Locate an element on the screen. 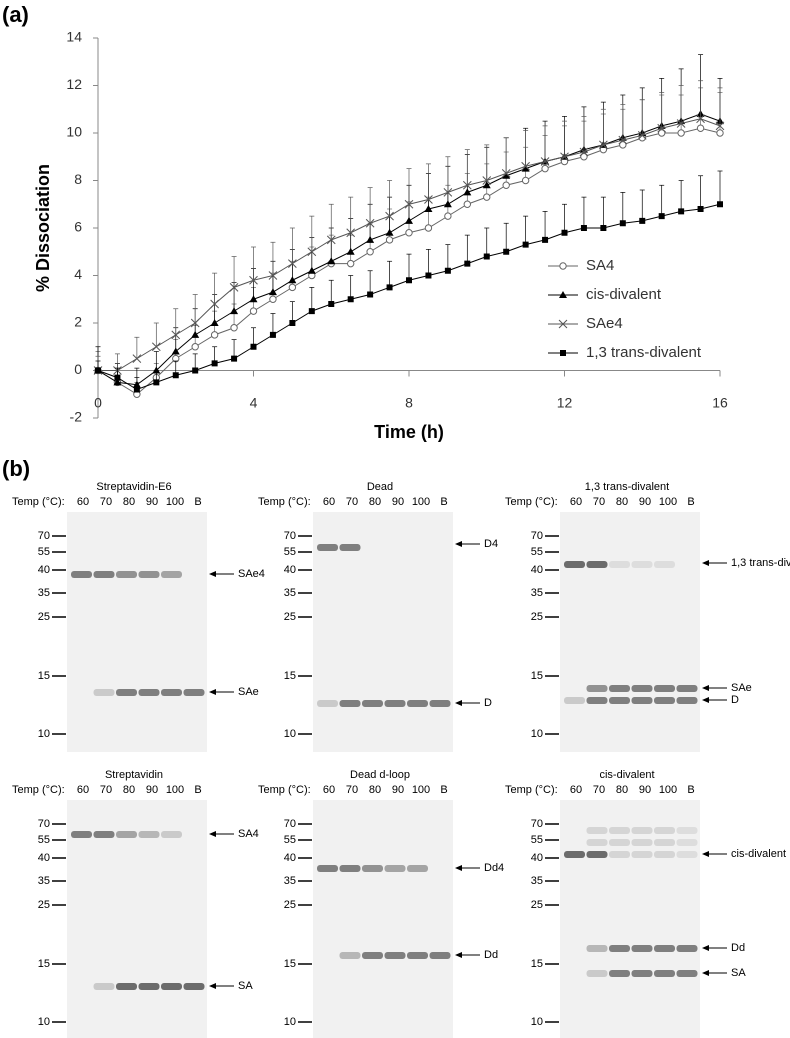 This screenshot has height=1038, width=790. marker-label: 70 is located at coordinates (290, 824).